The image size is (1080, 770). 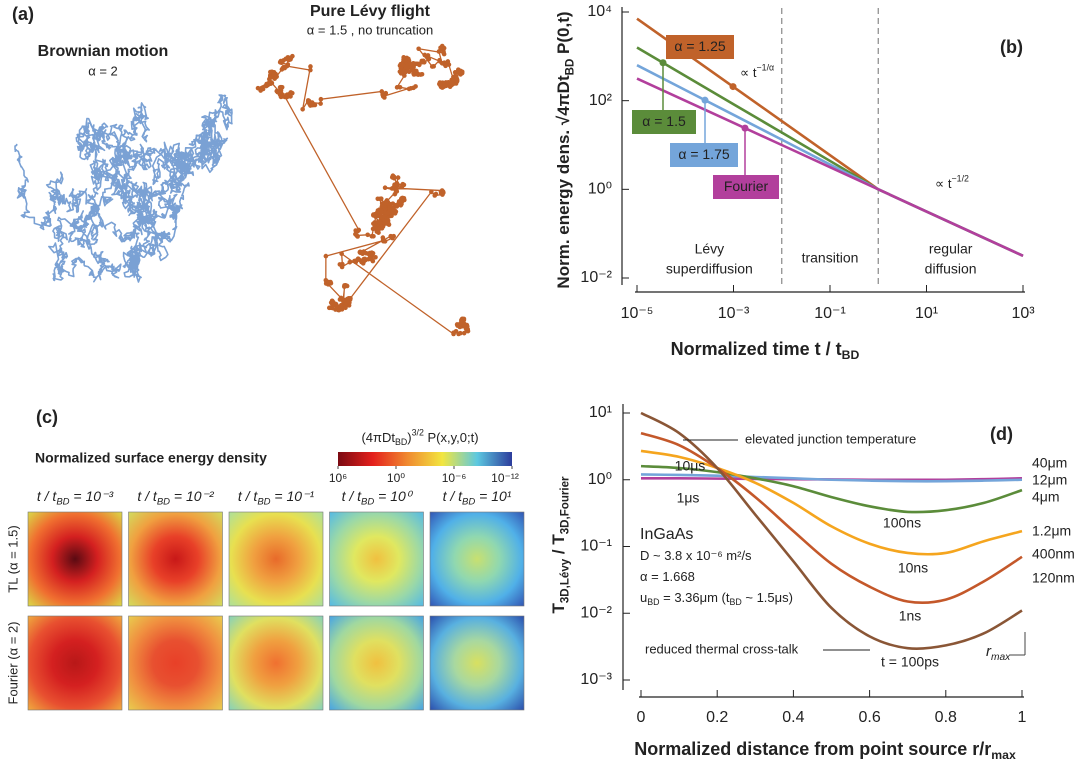 I want to click on column-label: t / tBD = 10⁻³, so click(x=75, y=497).